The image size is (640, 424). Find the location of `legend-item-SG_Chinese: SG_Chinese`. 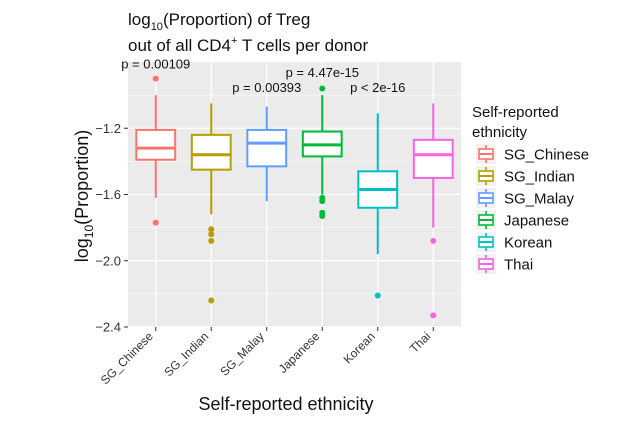

legend-item-SG_Chinese: SG_Chinese is located at coordinates (532, 154).